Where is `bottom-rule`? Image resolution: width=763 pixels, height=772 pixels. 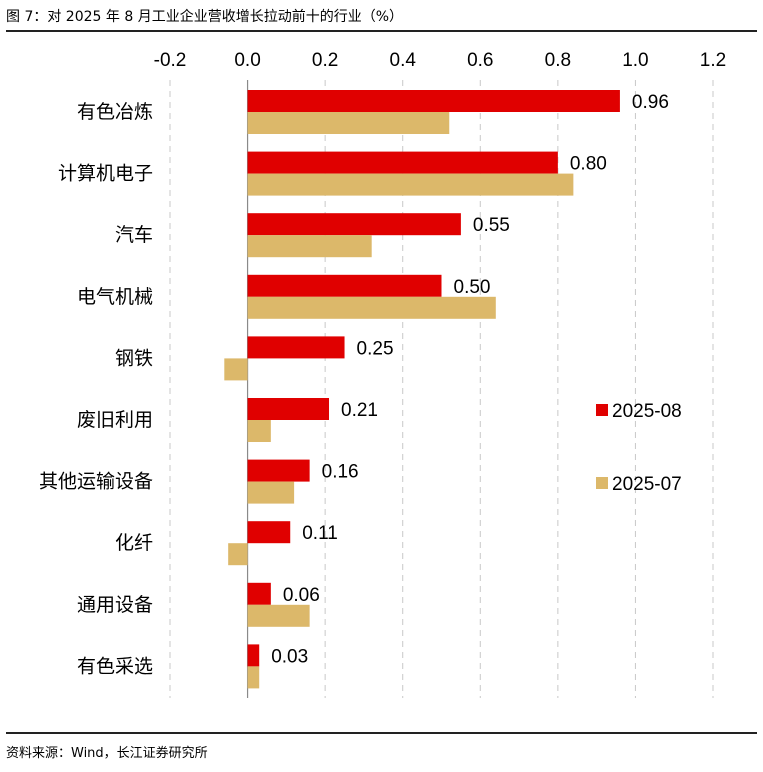
bottom-rule is located at coordinates (381, 733).